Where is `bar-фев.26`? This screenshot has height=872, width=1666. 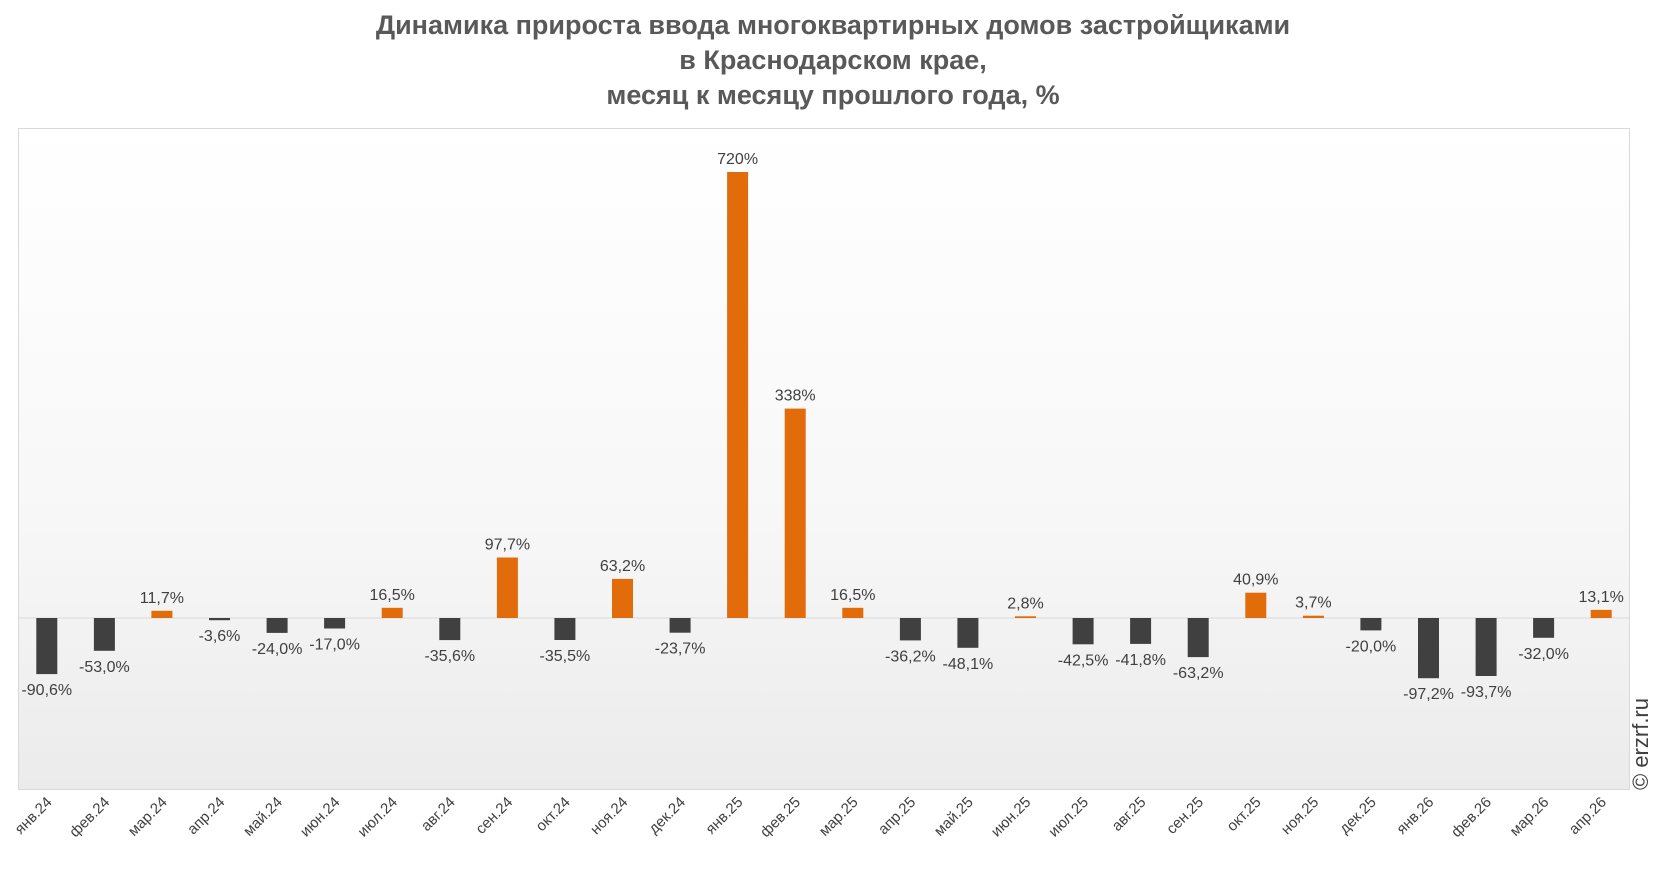 bar-фев.26 is located at coordinates (1486, 647).